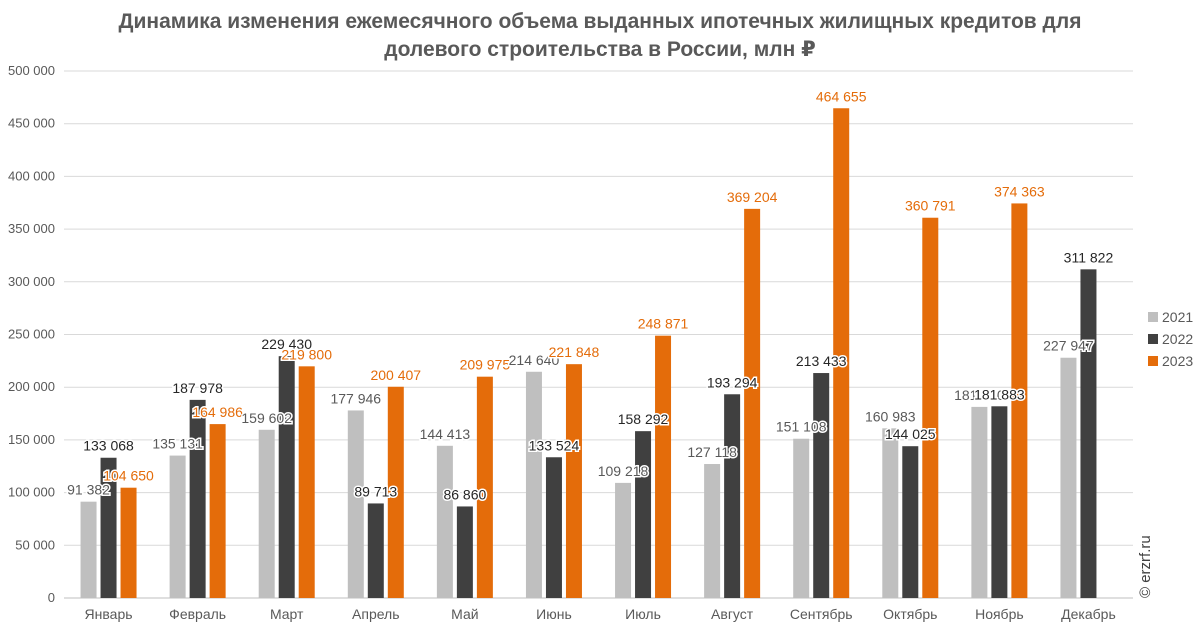 The height and width of the screenshot is (629, 1200). I want to click on data-label-2021: 91 382, so click(88, 490).